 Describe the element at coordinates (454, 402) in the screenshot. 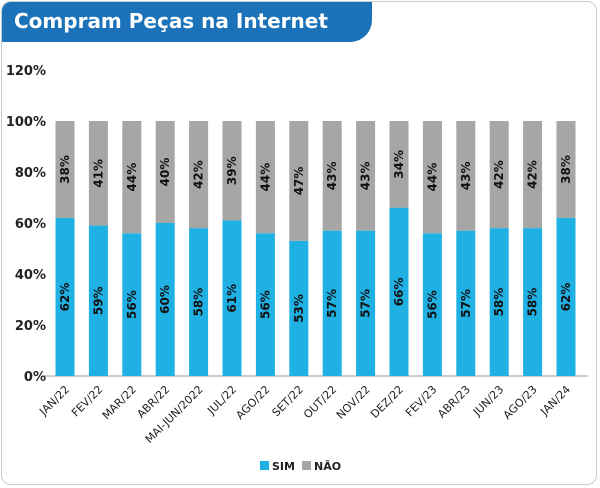

I see `x-tick-label: ABR/23` at that location.